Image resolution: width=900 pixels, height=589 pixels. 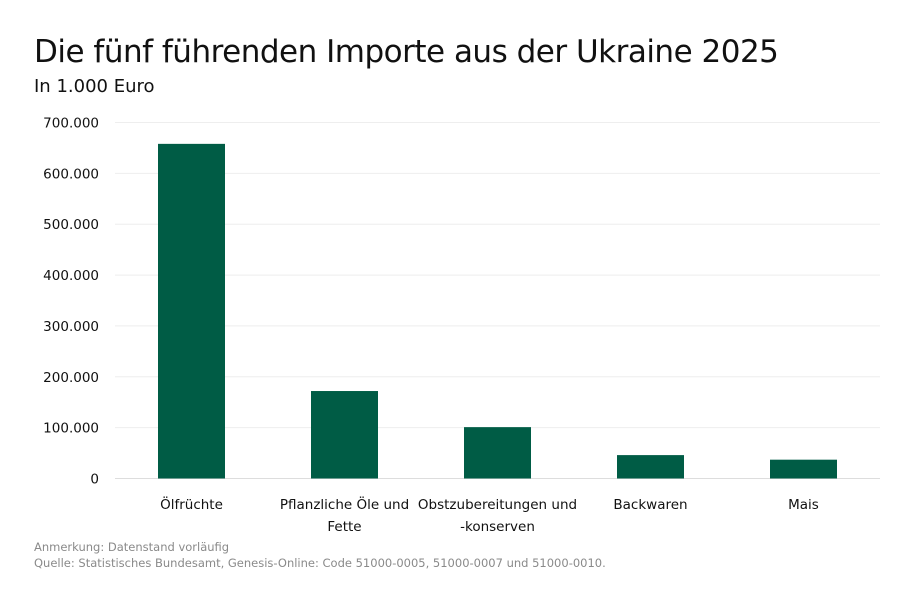 I want to click on x-tick-label: Ölfrüchte, so click(x=191, y=504).